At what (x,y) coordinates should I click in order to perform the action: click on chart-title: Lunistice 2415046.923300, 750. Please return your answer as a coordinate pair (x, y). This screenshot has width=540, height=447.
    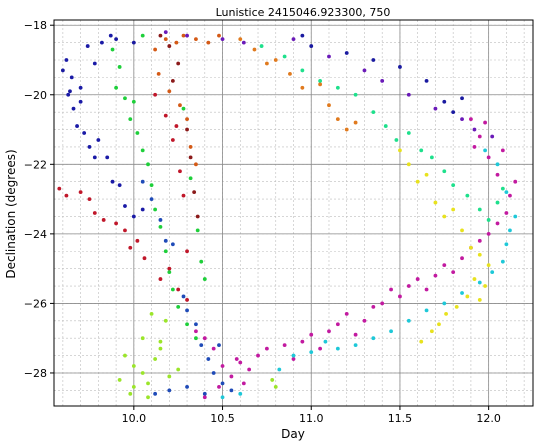
    Looking at the image, I should click on (303, 12).